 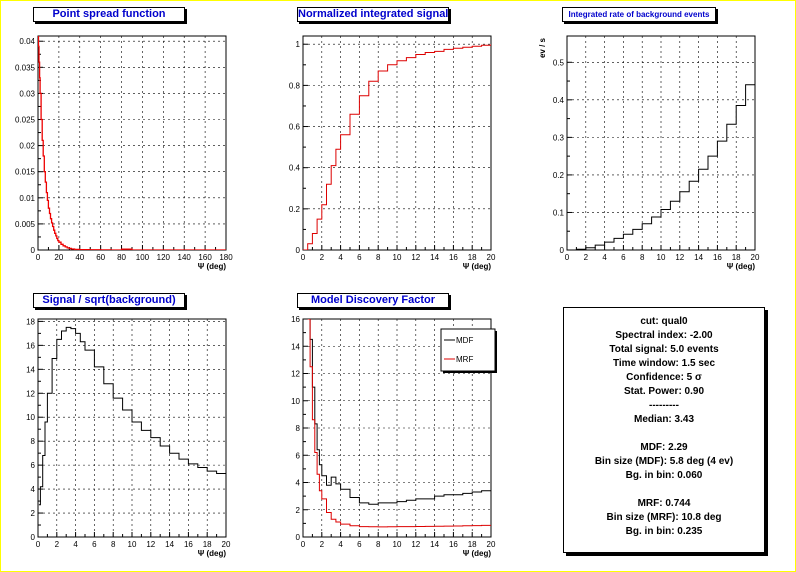 I want to click on x-tick-label: 60, so click(x=100, y=257).